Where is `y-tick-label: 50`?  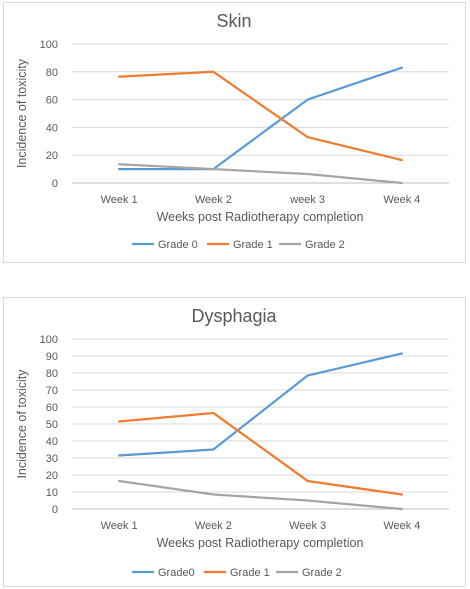 y-tick-label: 50 is located at coordinates (52, 425).